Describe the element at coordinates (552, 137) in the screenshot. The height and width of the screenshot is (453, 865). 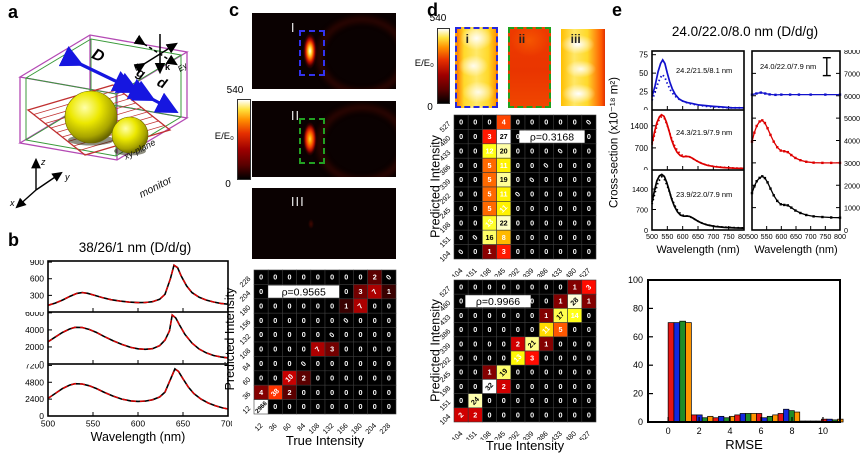
I see `svg-text: ρ=0.3168` at that location.